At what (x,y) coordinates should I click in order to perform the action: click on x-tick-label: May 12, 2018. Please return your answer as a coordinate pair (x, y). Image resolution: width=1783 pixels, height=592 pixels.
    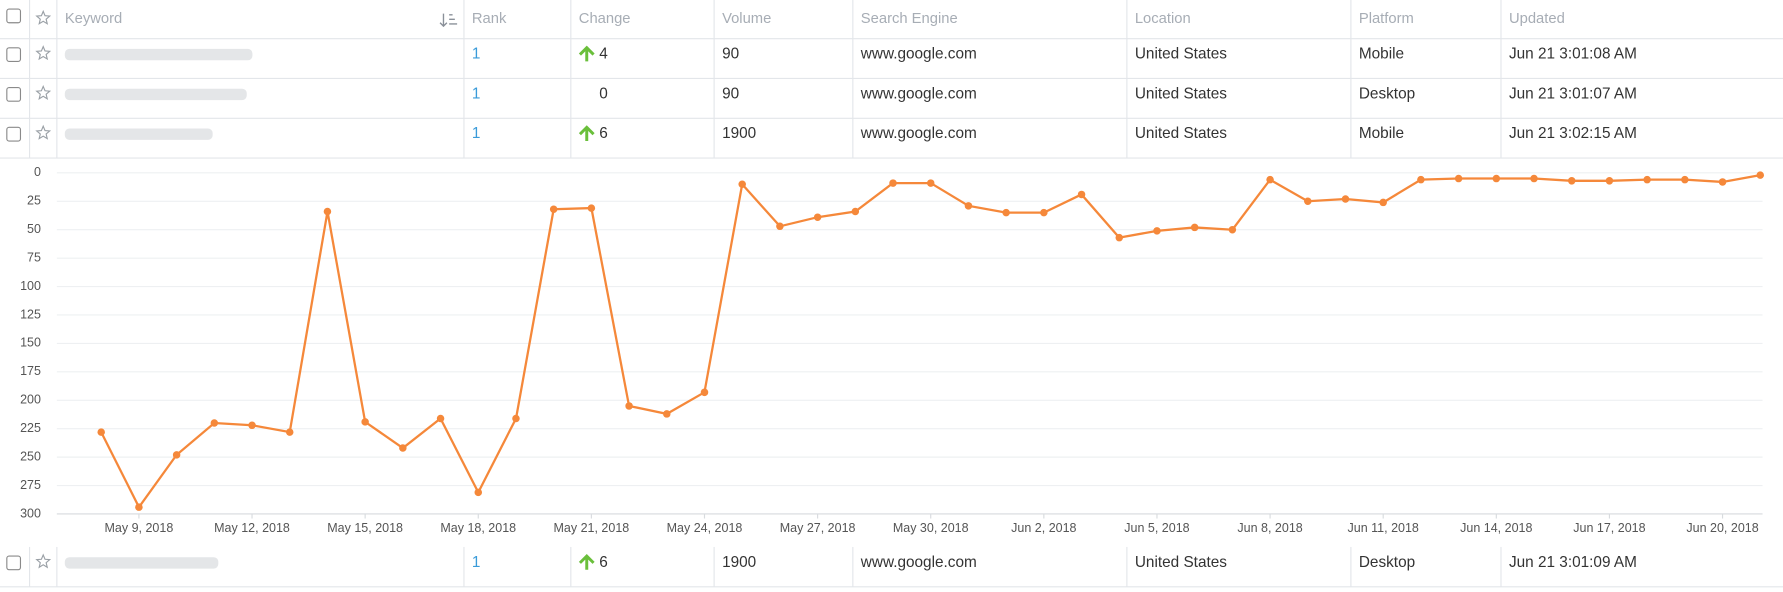
    Looking at the image, I should click on (252, 528).